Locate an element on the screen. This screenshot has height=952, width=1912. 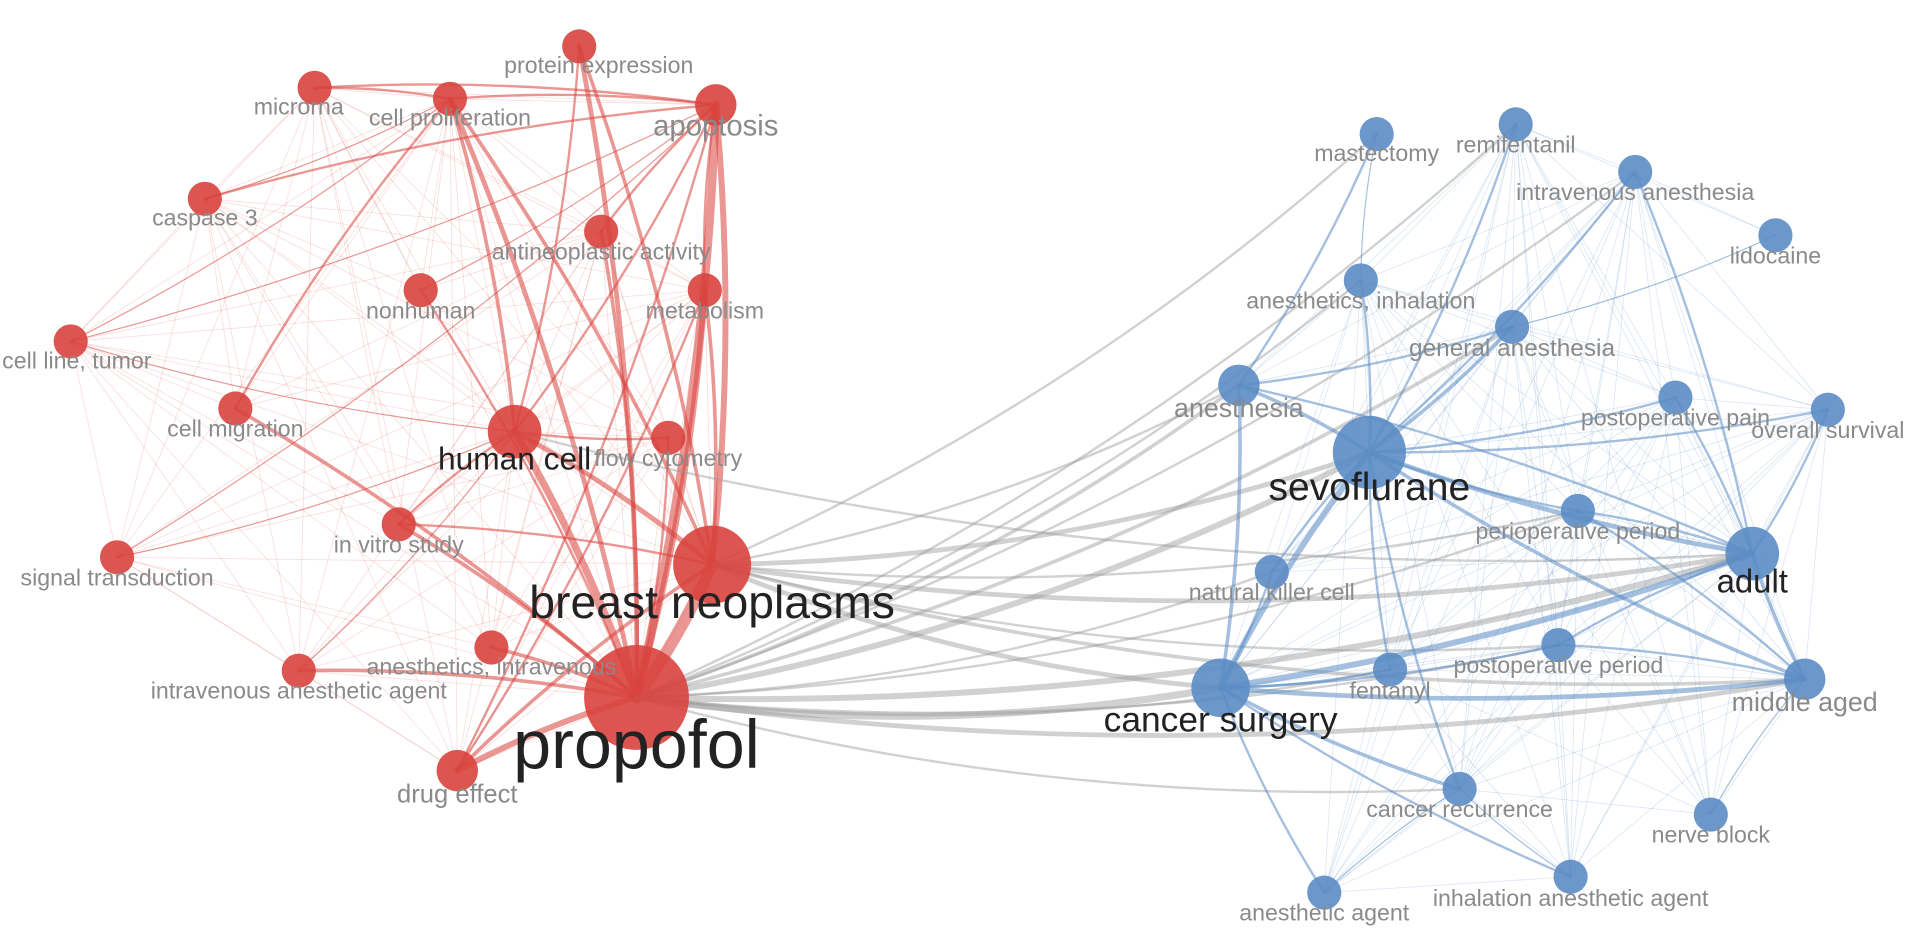
node-breast-neoplasms is located at coordinates (712, 564).